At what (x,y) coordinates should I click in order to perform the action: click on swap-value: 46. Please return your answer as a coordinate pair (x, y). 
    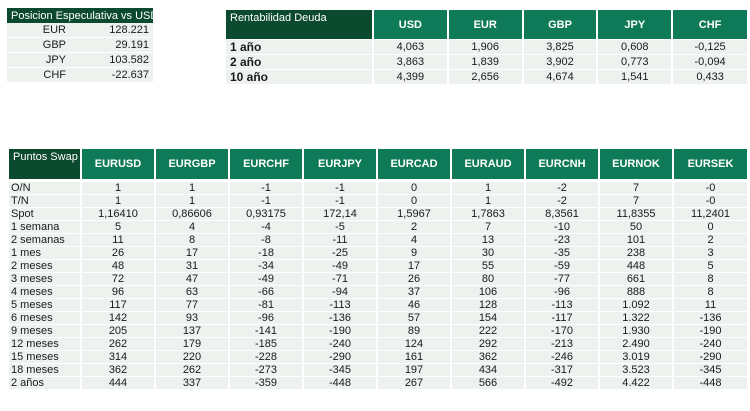
    Looking at the image, I should click on (413, 305).